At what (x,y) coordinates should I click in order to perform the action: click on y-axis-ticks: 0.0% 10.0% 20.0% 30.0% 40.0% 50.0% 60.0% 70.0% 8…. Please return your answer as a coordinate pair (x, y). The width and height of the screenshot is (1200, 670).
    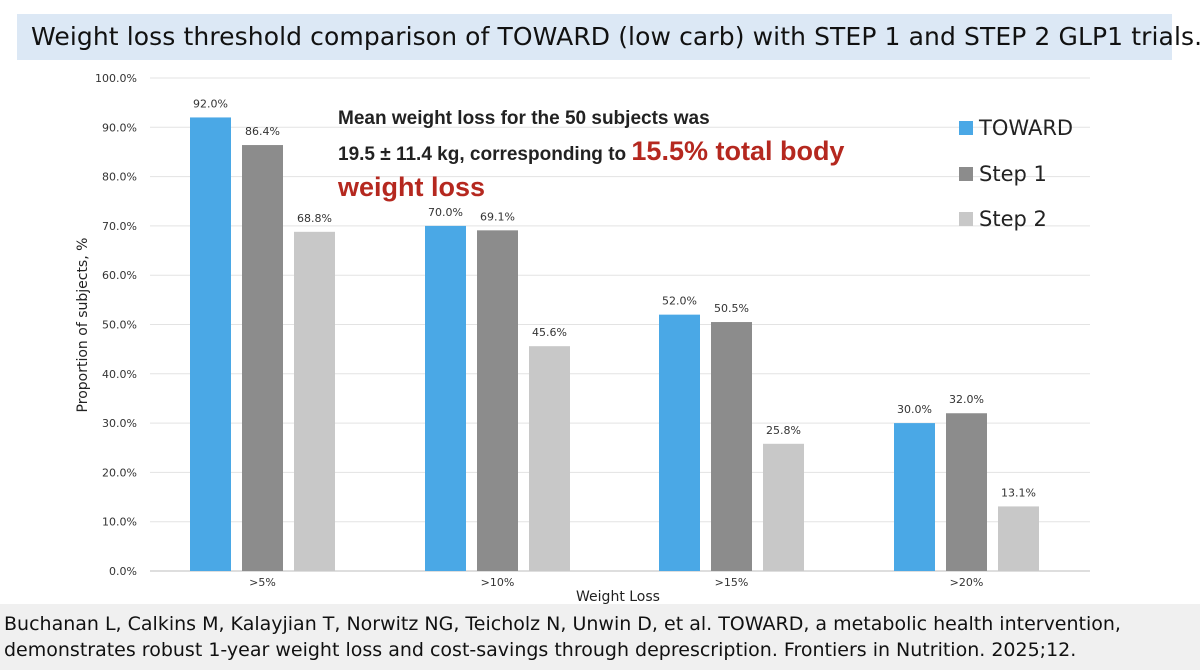
    Looking at the image, I should click on (116, 325).